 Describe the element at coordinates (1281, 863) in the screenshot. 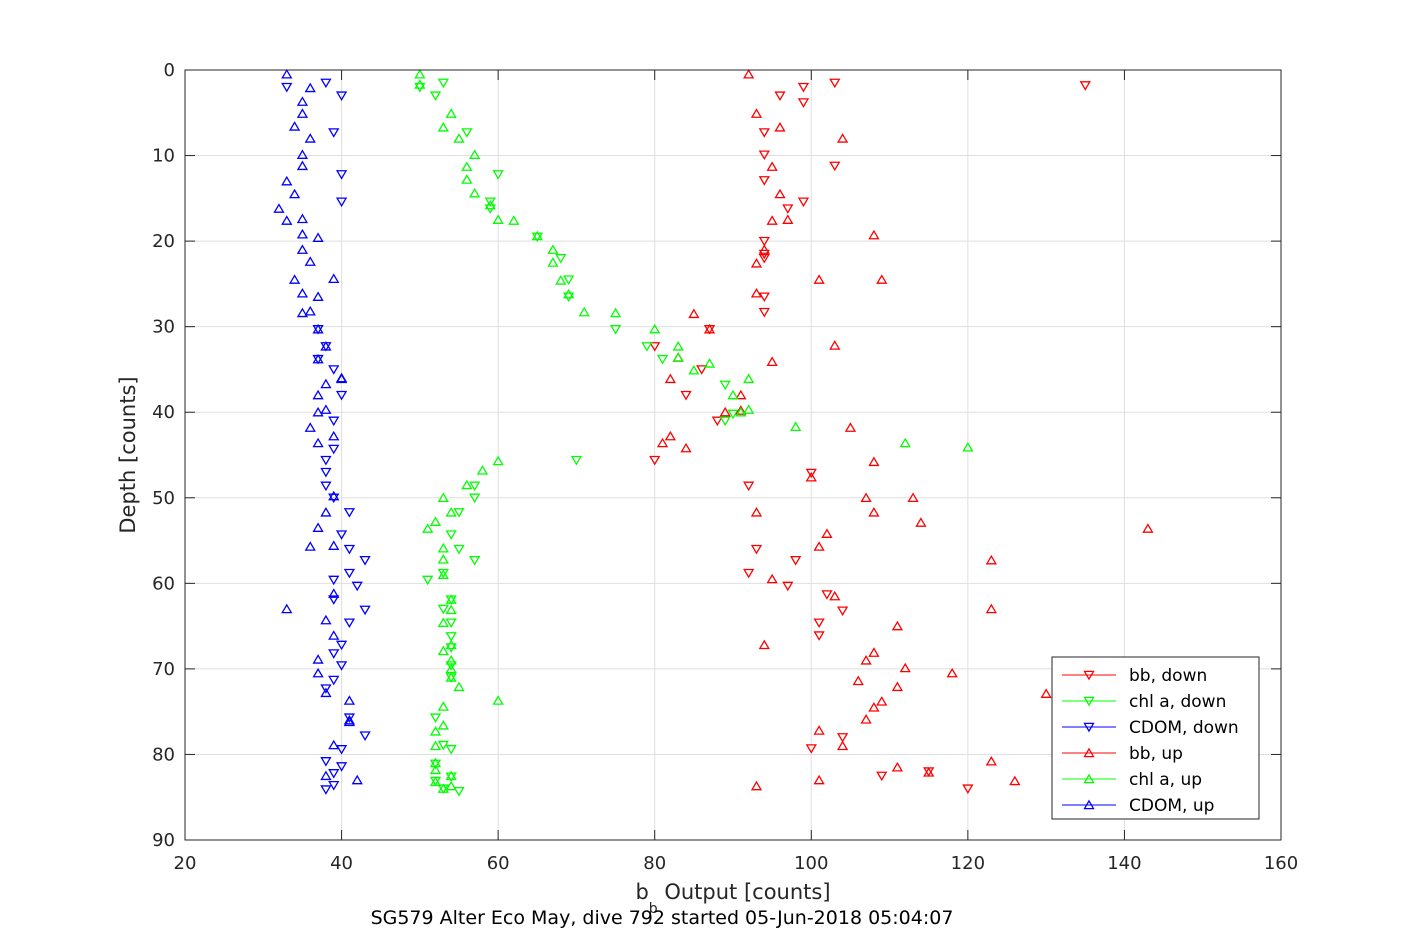

I see `x-tick-label: 160` at that location.